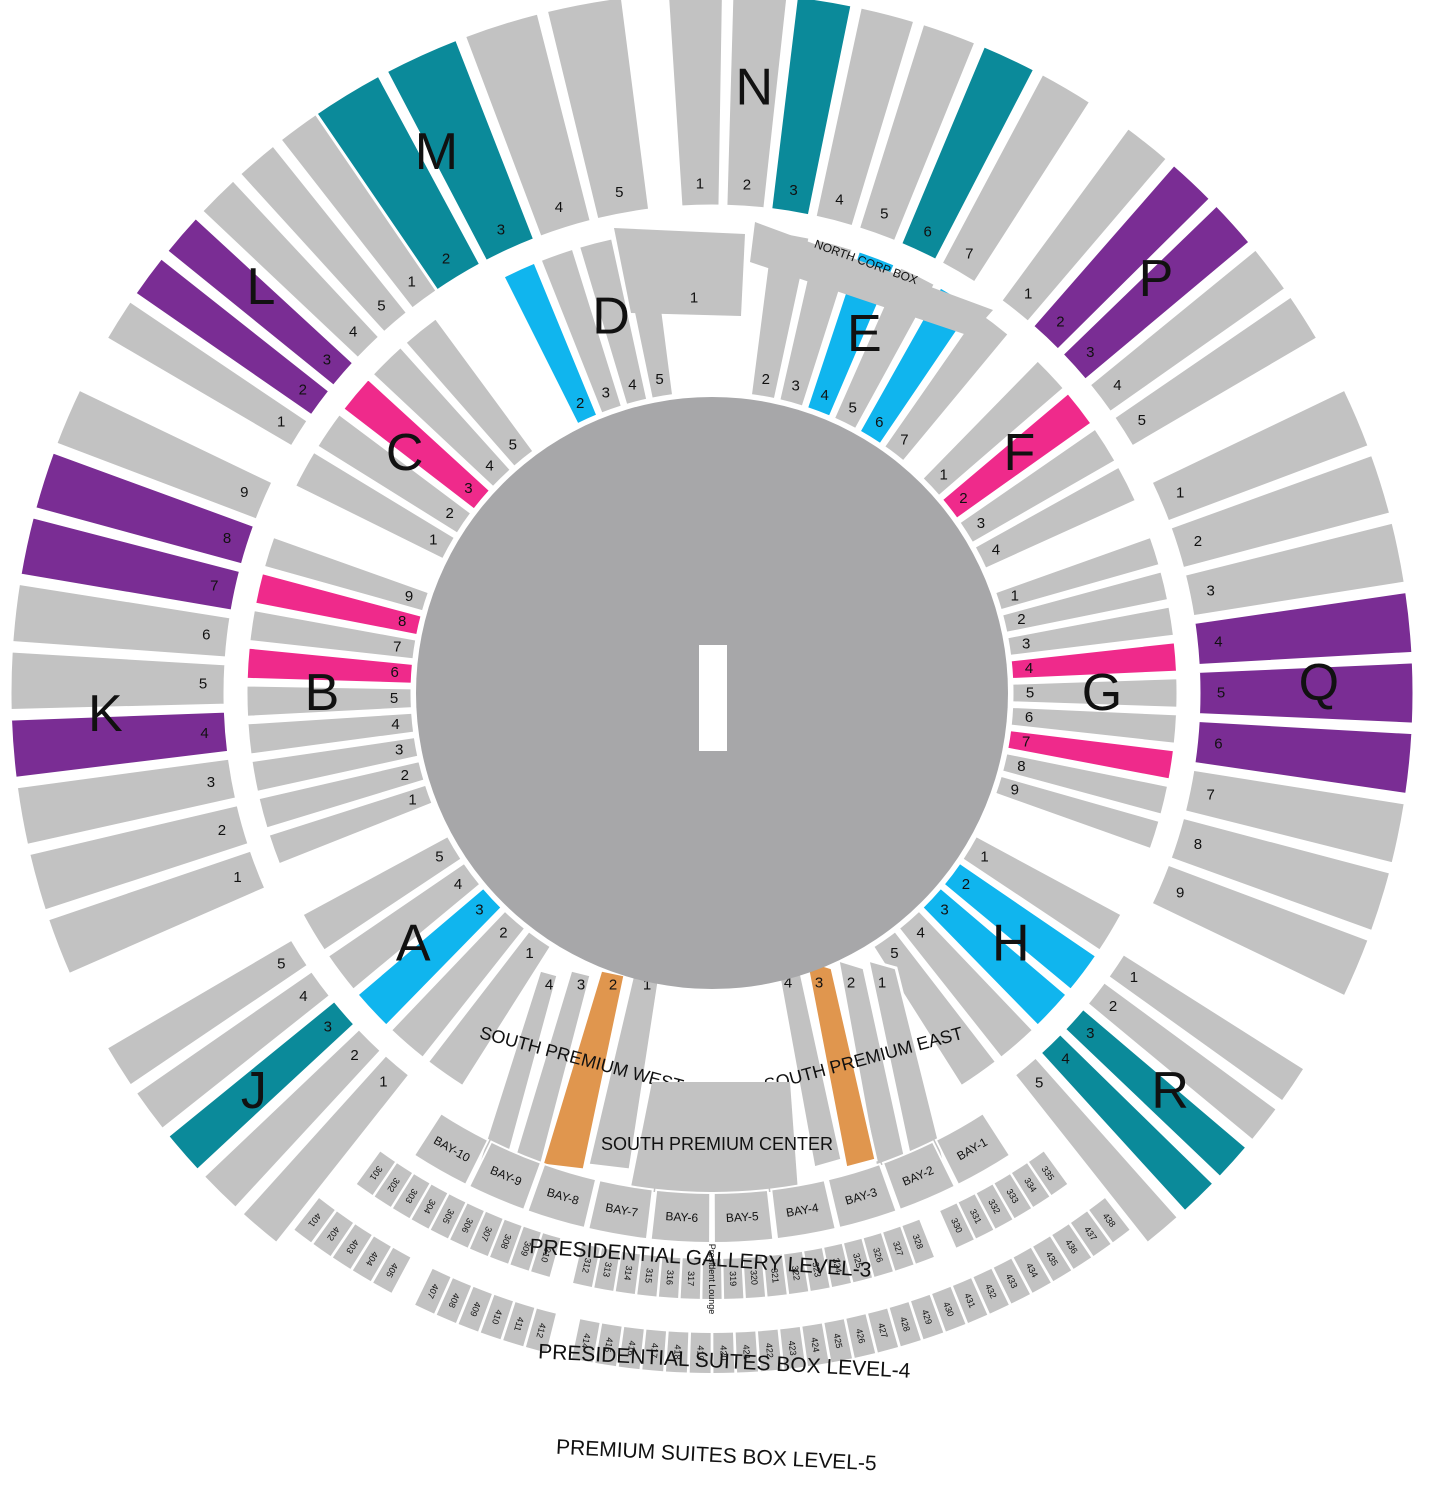 The height and width of the screenshot is (1500, 1430). I want to click on spw-block, so click(551, 1070).